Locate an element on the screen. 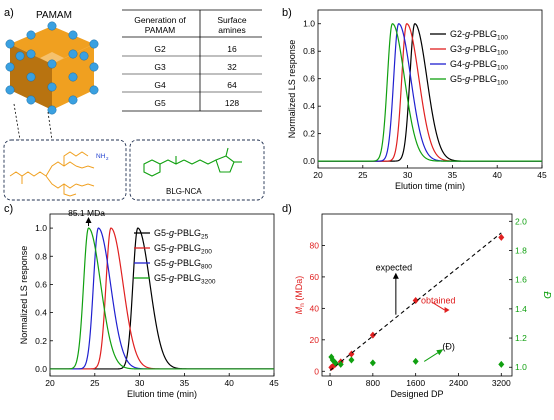 This screenshot has width=554, height=420. plot-frame is located at coordinates (417, 295).